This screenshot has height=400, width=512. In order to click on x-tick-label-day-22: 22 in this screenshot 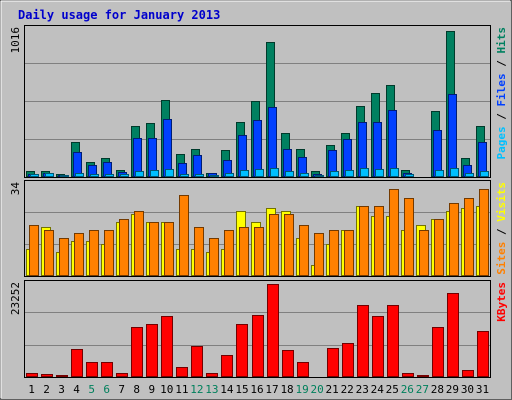, I will do `click(347, 389)`.